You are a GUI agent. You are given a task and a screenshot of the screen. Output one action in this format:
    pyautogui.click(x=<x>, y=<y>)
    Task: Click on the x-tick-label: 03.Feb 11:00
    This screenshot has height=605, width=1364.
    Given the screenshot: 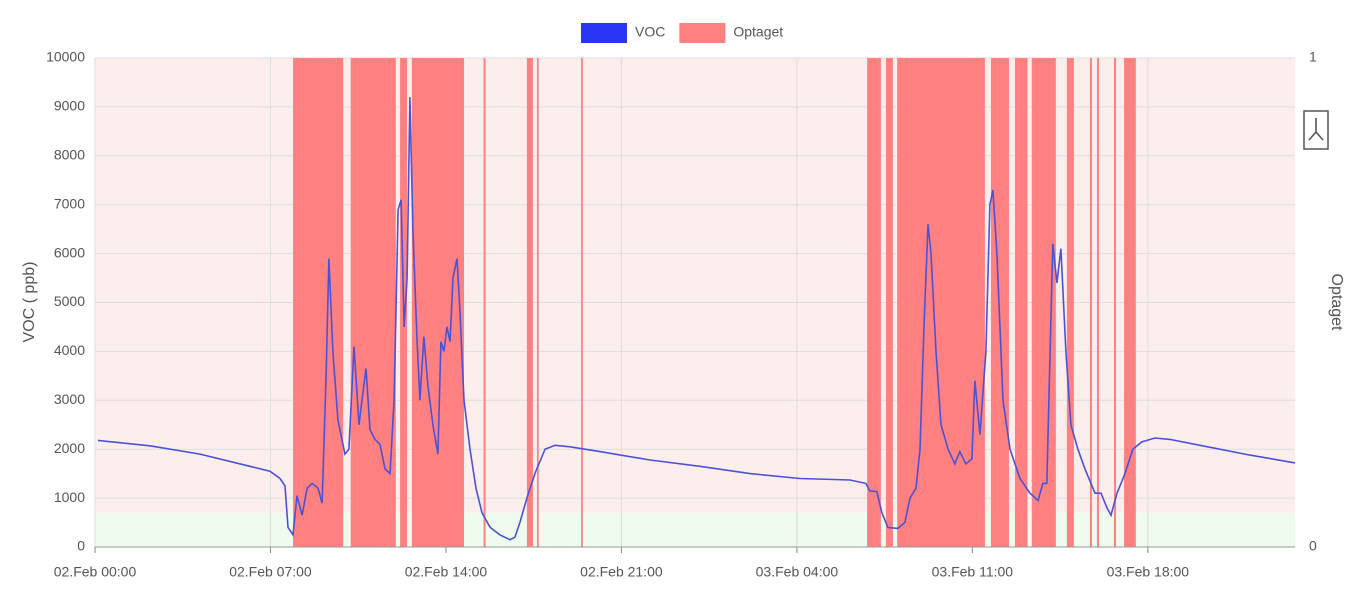 What is the action you would take?
    pyautogui.click(x=973, y=572)
    